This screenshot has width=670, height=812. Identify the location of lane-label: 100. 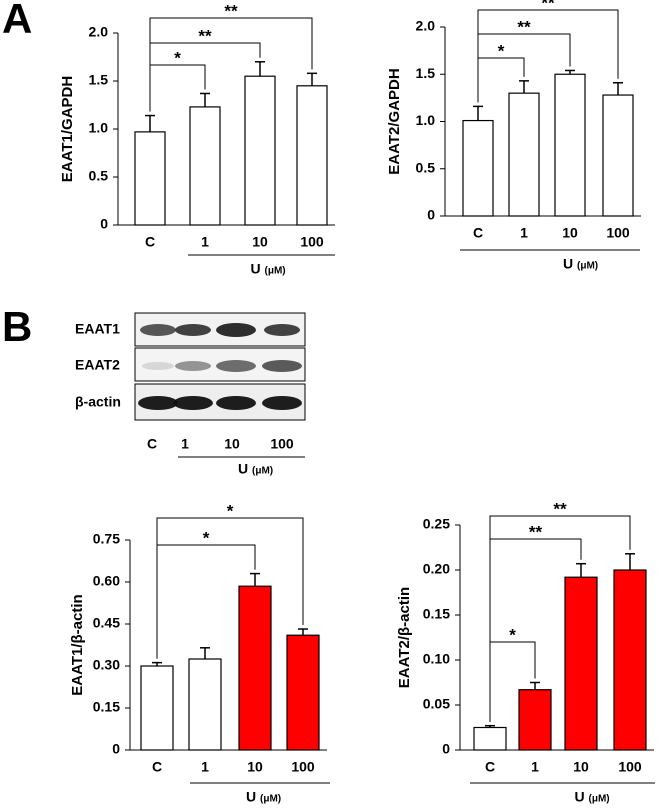
(282, 444).